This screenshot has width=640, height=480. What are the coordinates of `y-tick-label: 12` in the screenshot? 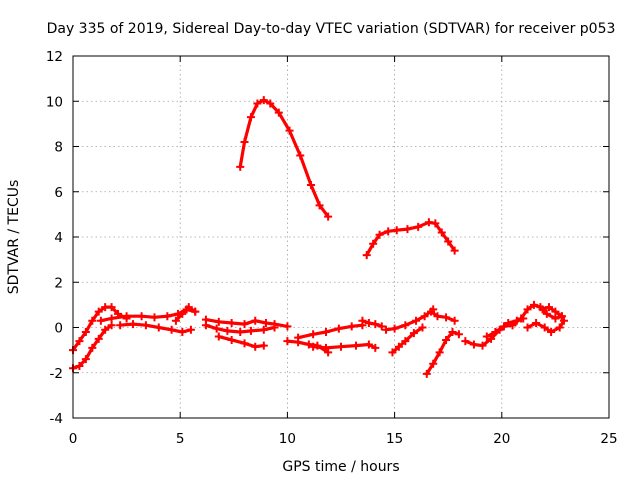 It's located at (54, 57).